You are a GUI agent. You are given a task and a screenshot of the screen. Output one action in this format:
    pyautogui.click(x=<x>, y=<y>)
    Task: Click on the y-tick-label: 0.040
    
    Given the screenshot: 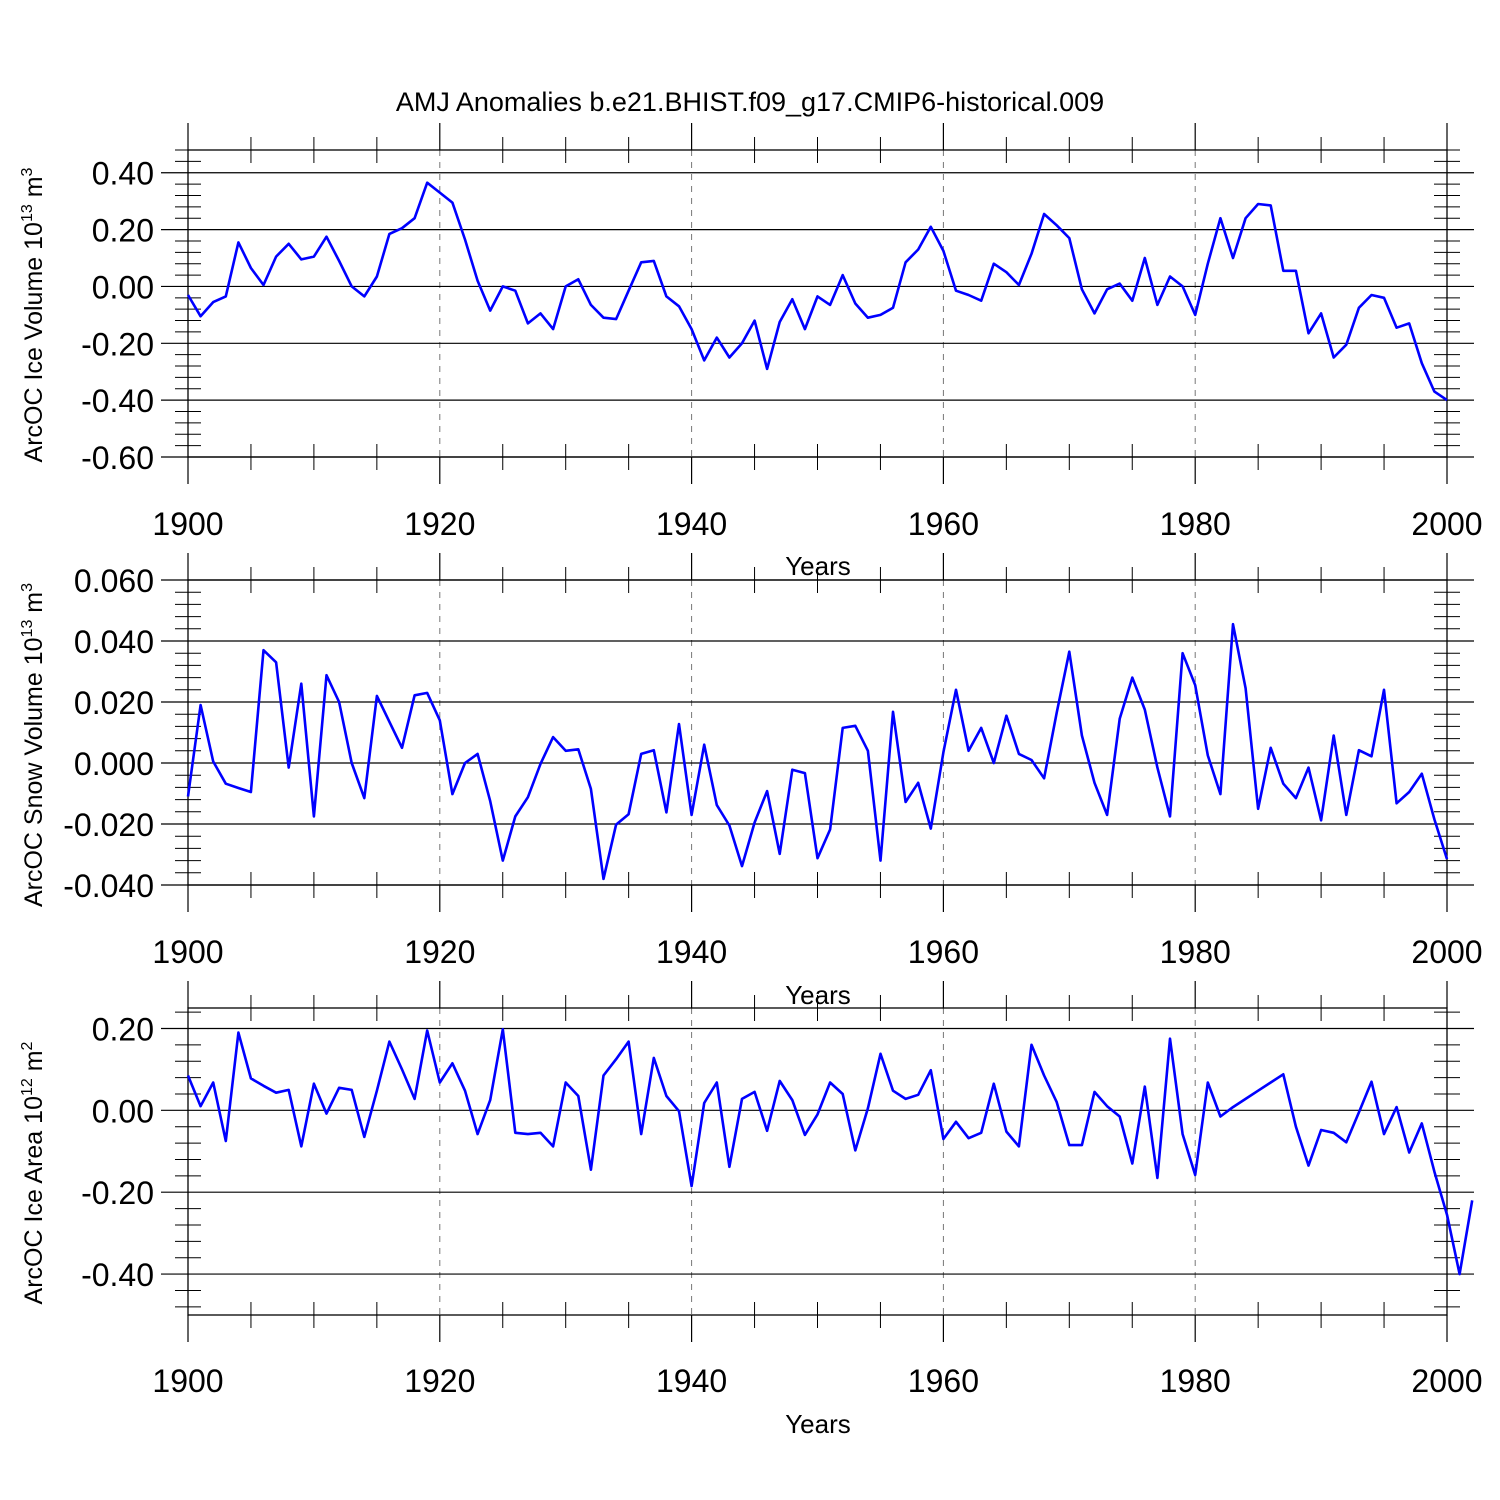 What is the action you would take?
    pyautogui.click(x=114, y=642)
    